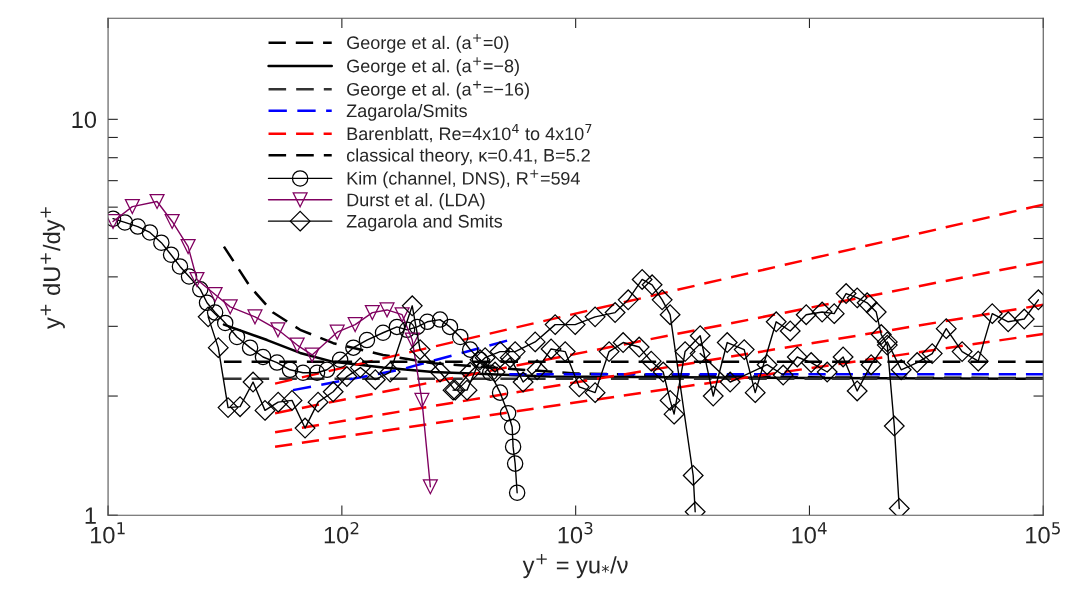  What do you see at coordinates (575, 532) in the screenshot?
I see `x-tick-label: 10$^{3}$` at bounding box center [575, 532].